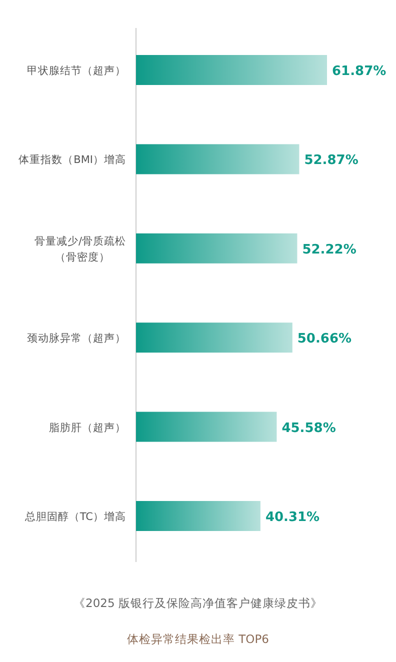 The image size is (396, 662). I want to click on data-label: 40.31%, so click(292, 517).